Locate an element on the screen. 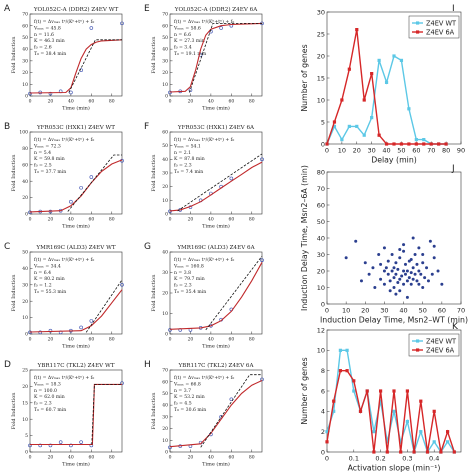 This screenshot has width=474, height=476. legend-label-I-1: Z4EV 6A is located at coordinates (440, 32).